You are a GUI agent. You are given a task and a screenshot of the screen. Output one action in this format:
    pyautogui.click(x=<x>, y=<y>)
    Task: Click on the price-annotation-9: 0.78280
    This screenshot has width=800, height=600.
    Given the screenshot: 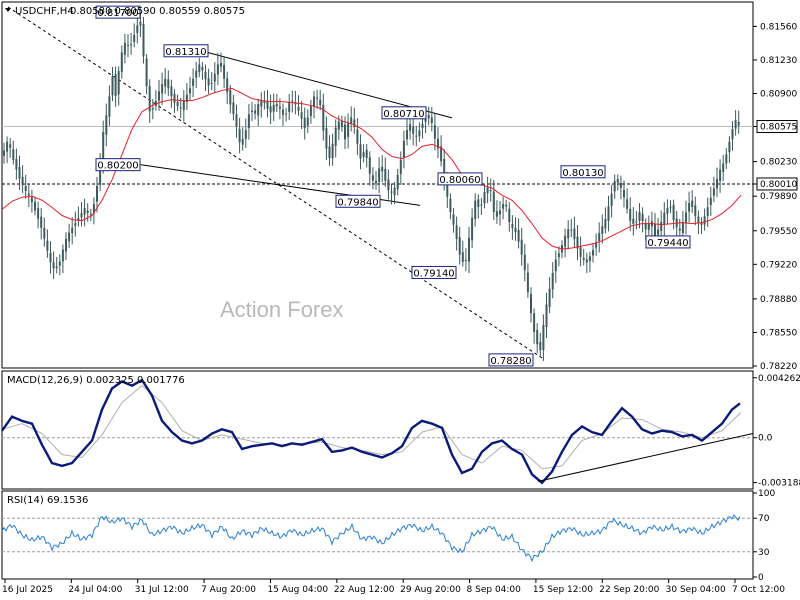 What is the action you would take?
    pyautogui.click(x=511, y=360)
    